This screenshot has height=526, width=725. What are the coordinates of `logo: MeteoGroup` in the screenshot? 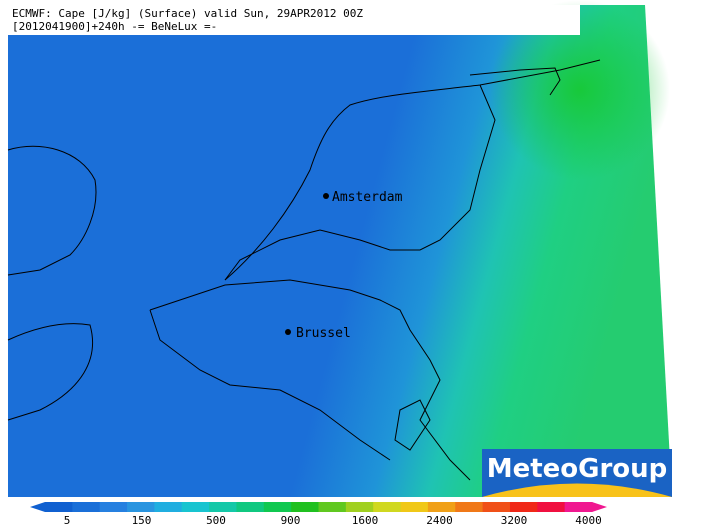 It's located at (577, 473).